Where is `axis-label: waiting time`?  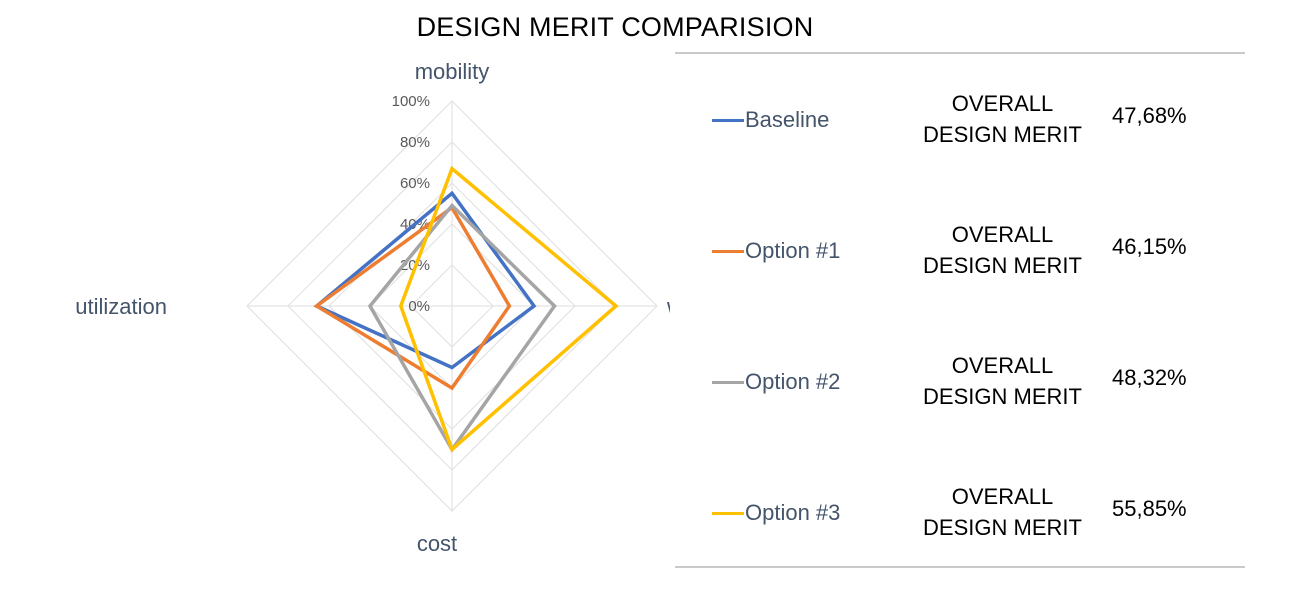 axis-label: waiting time is located at coordinates (668, 306).